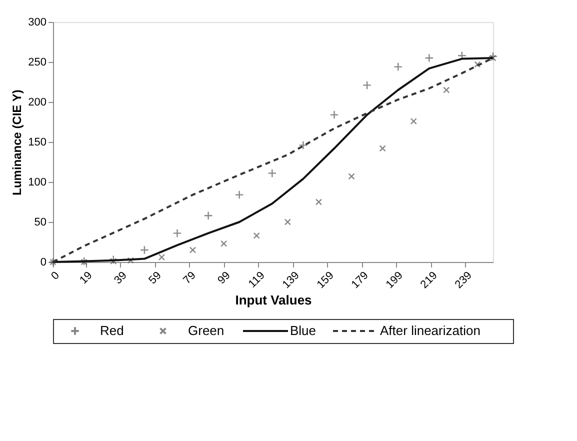  What do you see at coordinates (121, 278) in the screenshot?
I see `x-tick-label: 39` at bounding box center [121, 278].